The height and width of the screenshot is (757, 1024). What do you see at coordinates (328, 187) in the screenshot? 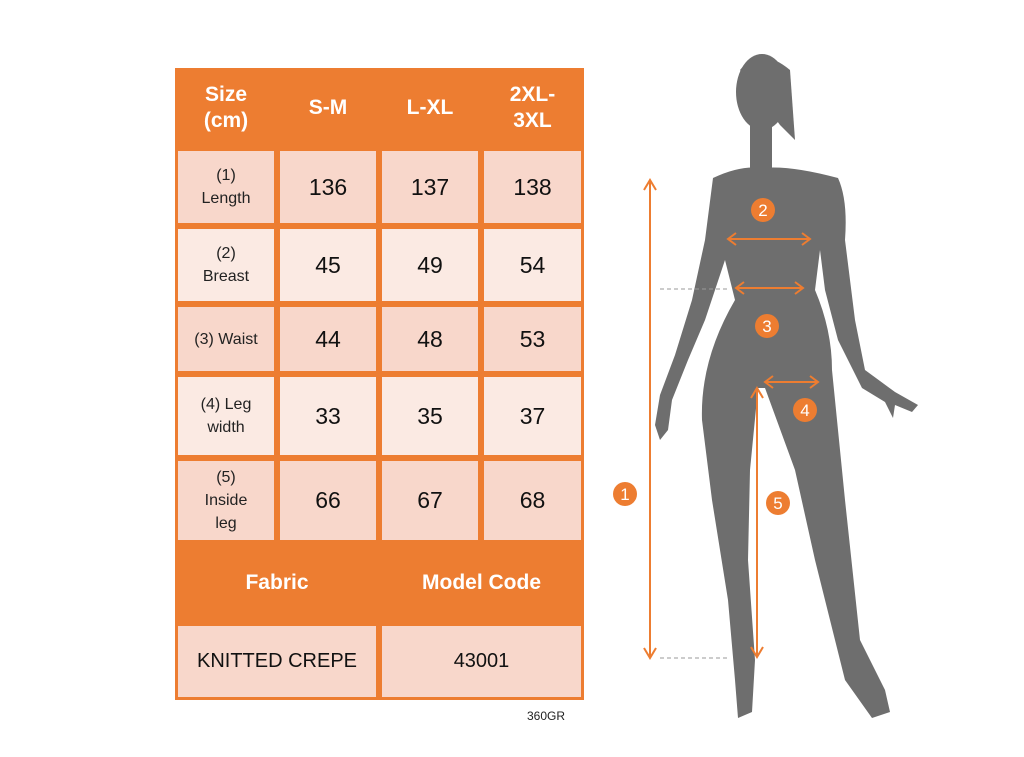
I see `size-value-cell: 136` at bounding box center [328, 187].